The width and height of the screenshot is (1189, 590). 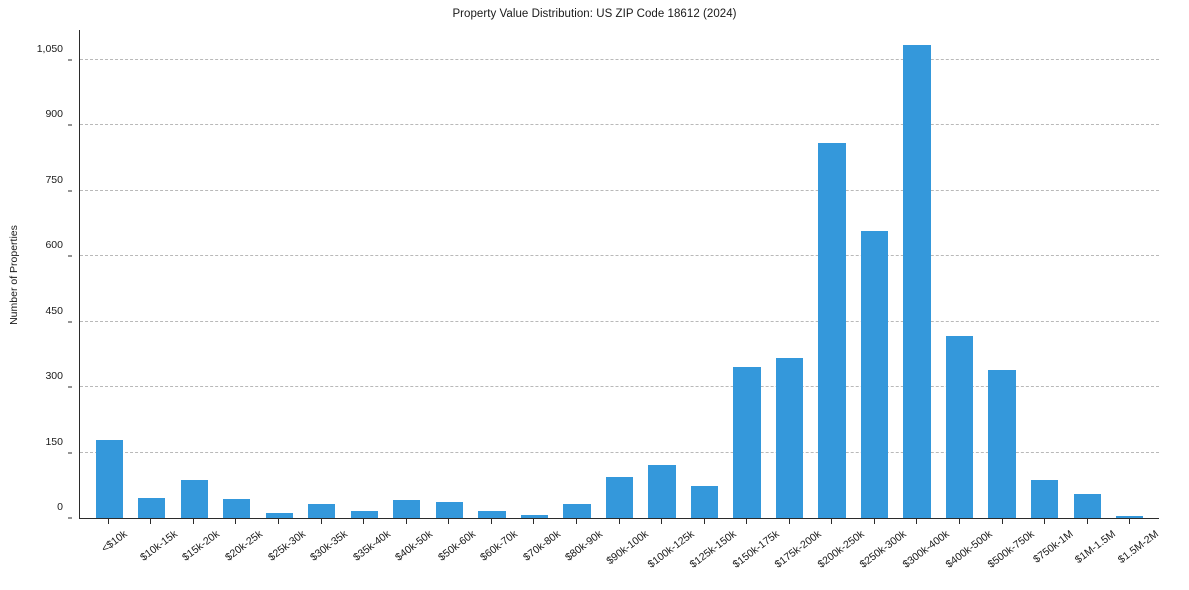 What do you see at coordinates (54, 114) in the screenshot?
I see `y-tick-label: 900` at bounding box center [54, 114].